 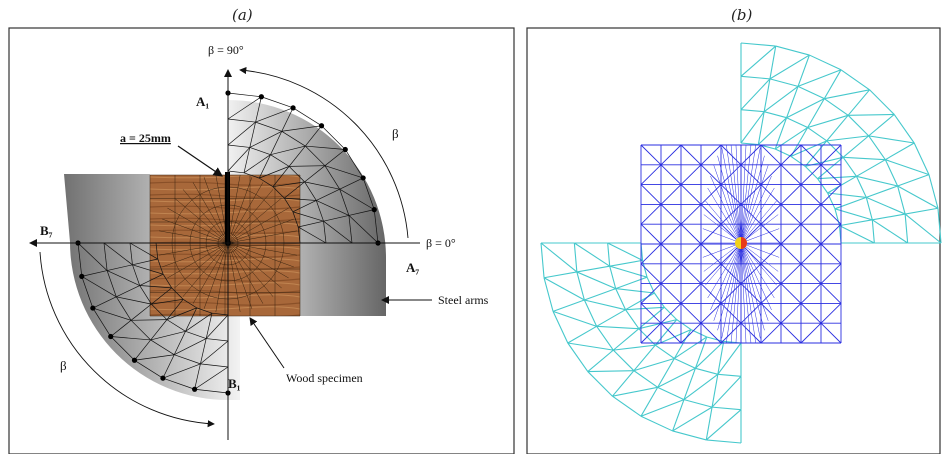 What do you see at coordinates (46, 230) in the screenshot?
I see `point-b7-label: B₇` at bounding box center [46, 230].